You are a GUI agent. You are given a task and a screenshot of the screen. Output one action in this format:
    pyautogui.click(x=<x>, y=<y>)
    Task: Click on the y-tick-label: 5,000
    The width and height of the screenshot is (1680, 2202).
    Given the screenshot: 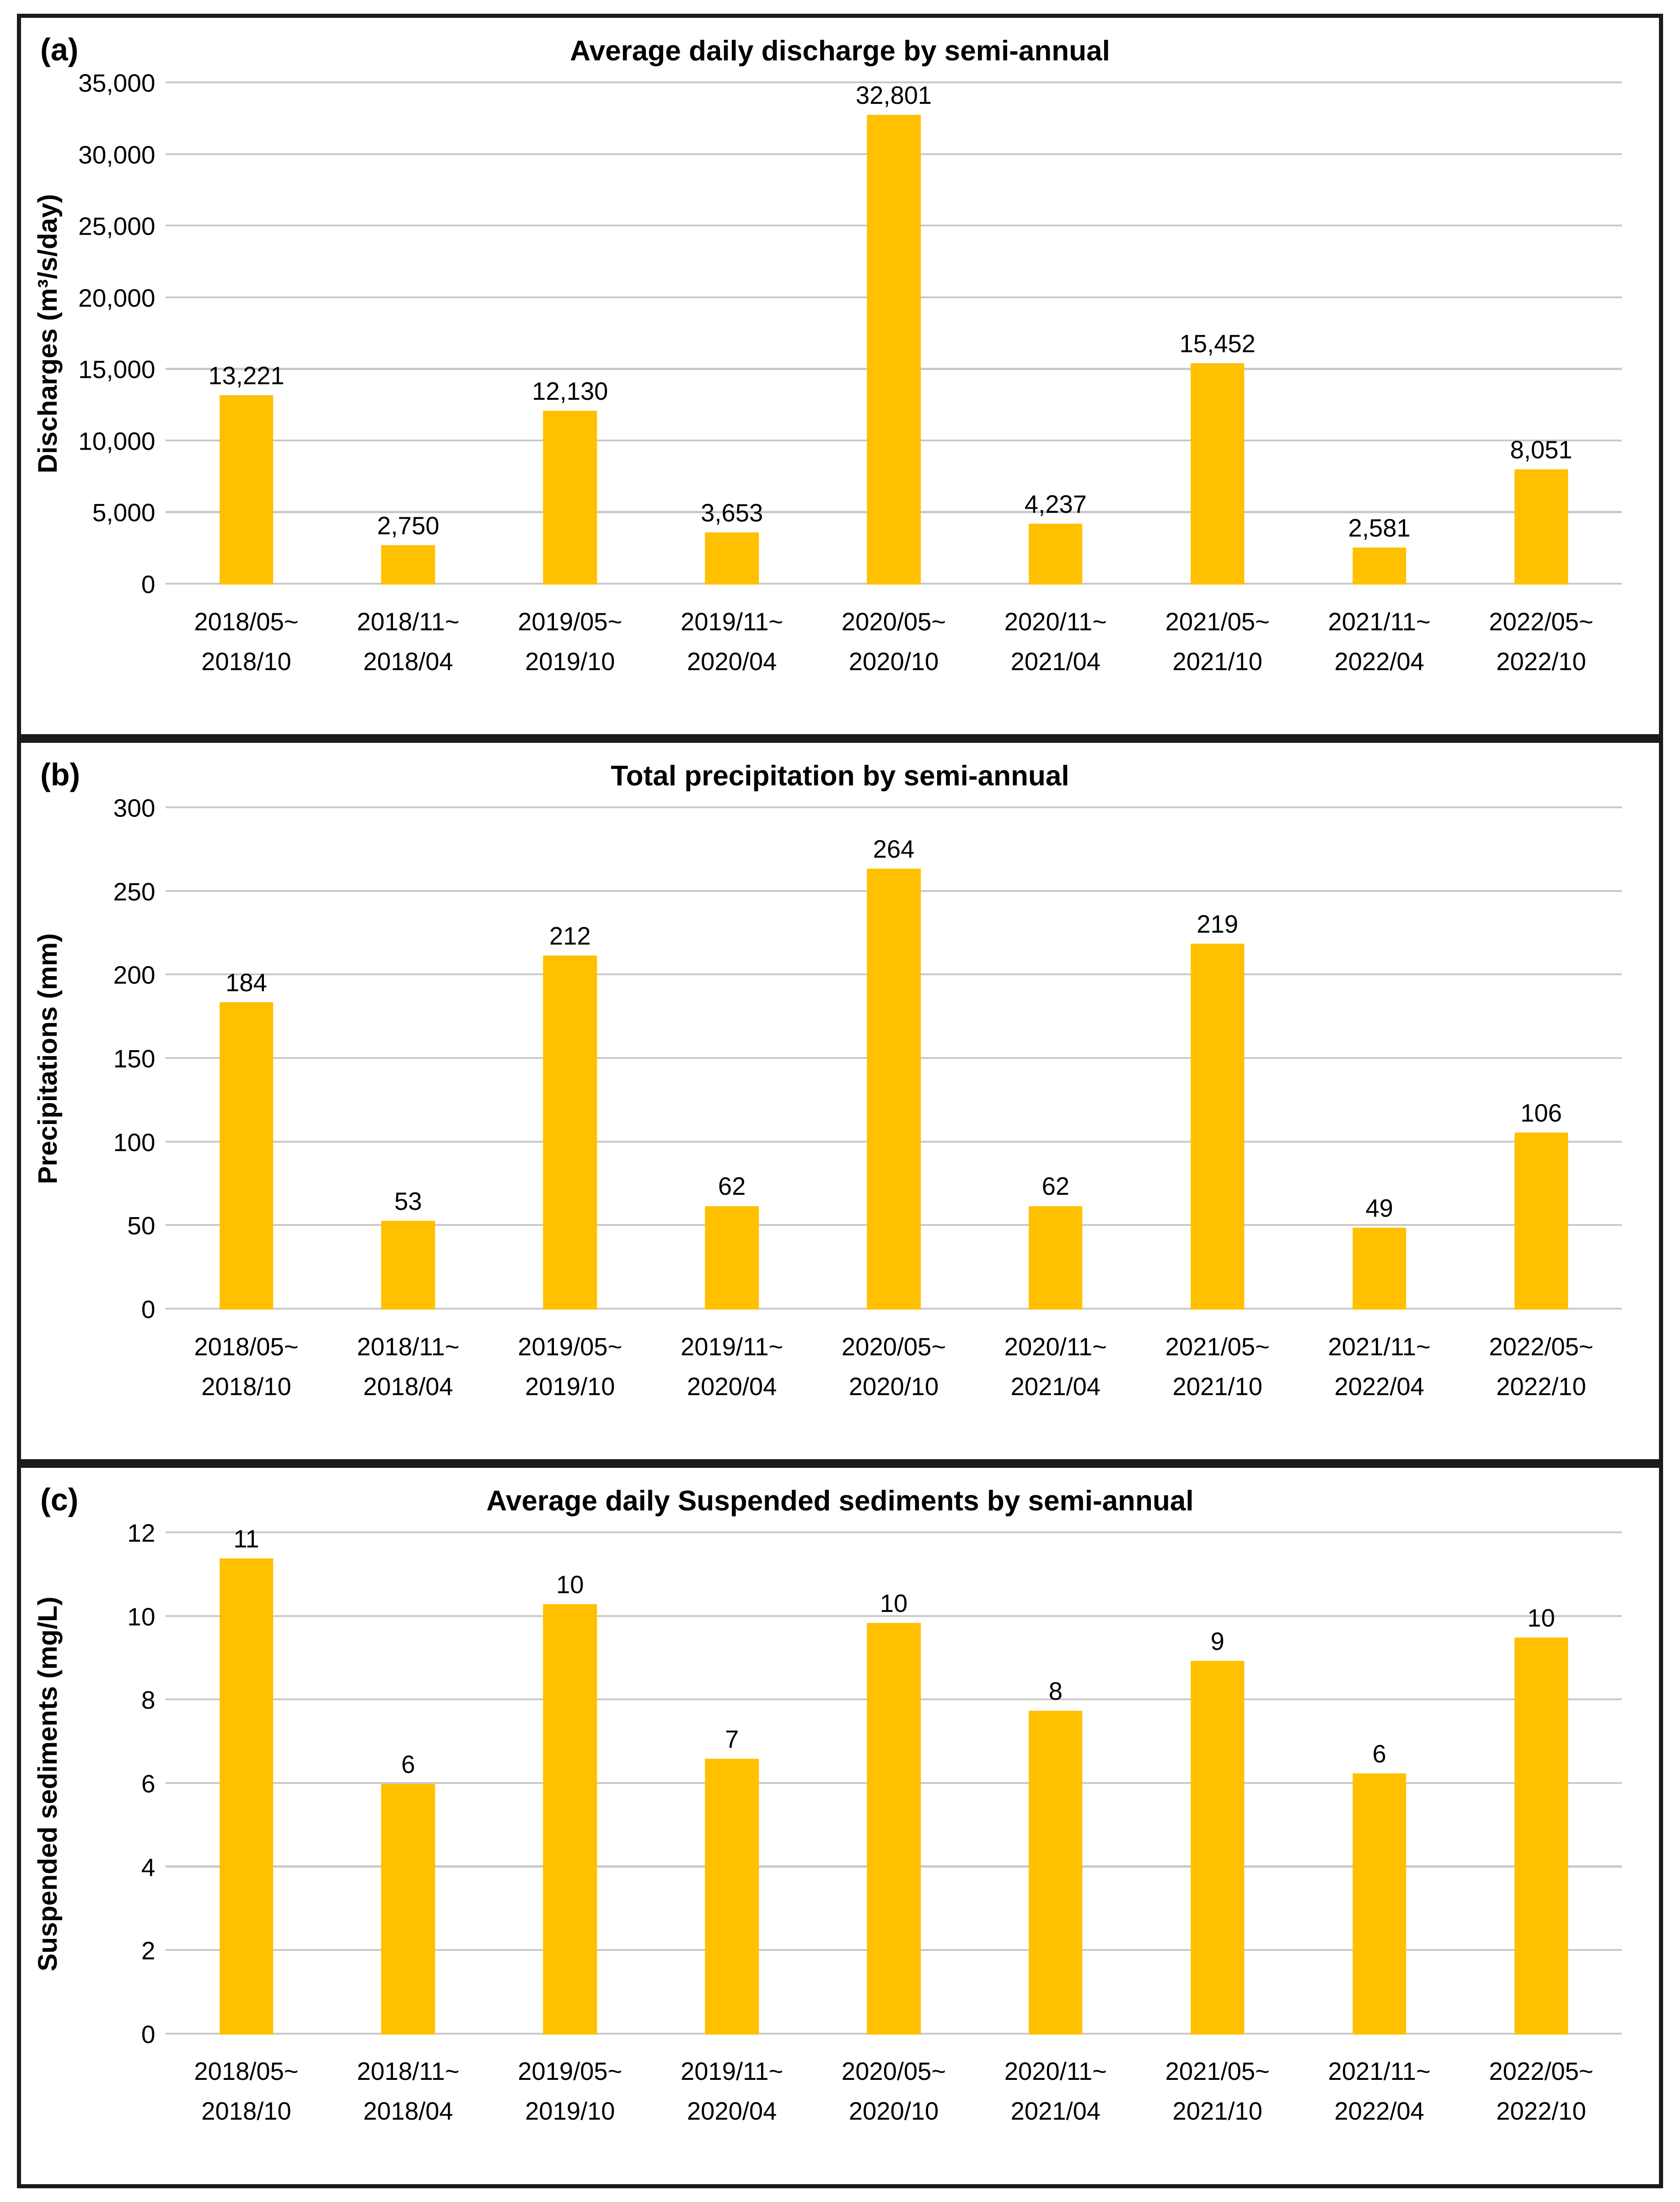 What is the action you would take?
    pyautogui.click(x=124, y=513)
    